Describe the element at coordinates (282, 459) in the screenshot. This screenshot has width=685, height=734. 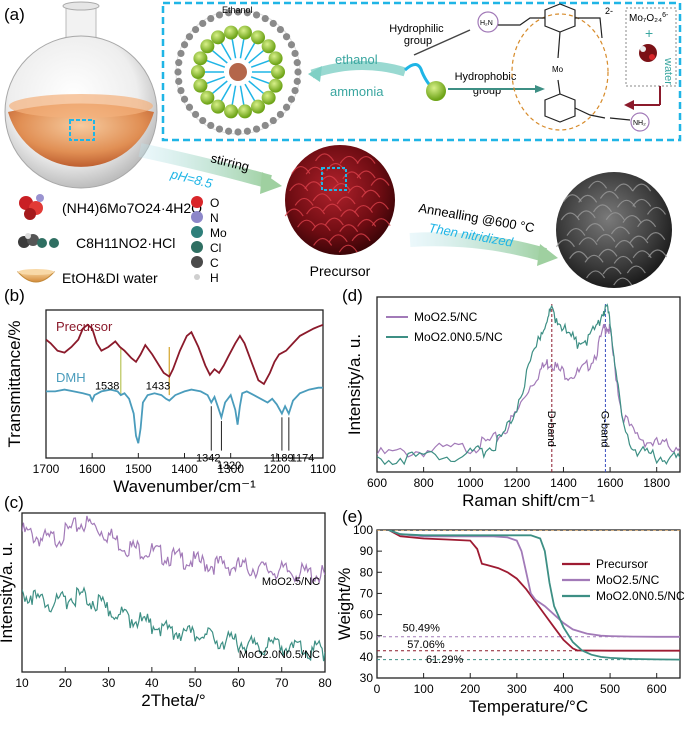
I see `peak-label-1189: 1189` at that location.